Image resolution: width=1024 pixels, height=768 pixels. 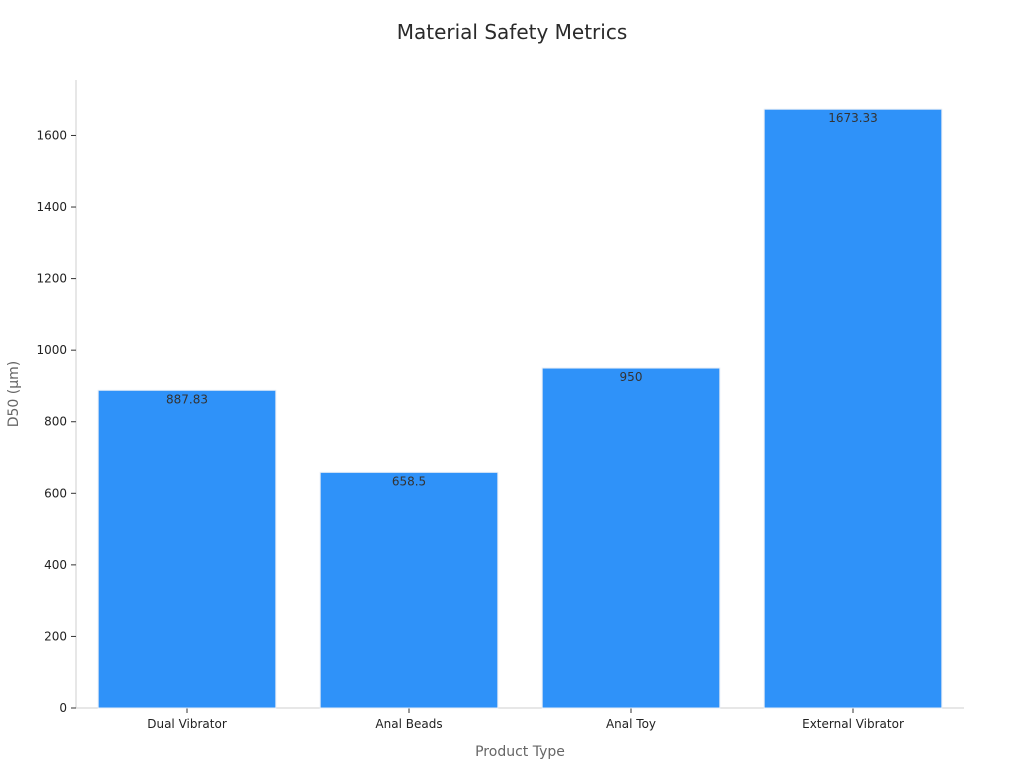 What do you see at coordinates (409, 481) in the screenshot?
I see `bar-data-label: 658.5` at bounding box center [409, 481].